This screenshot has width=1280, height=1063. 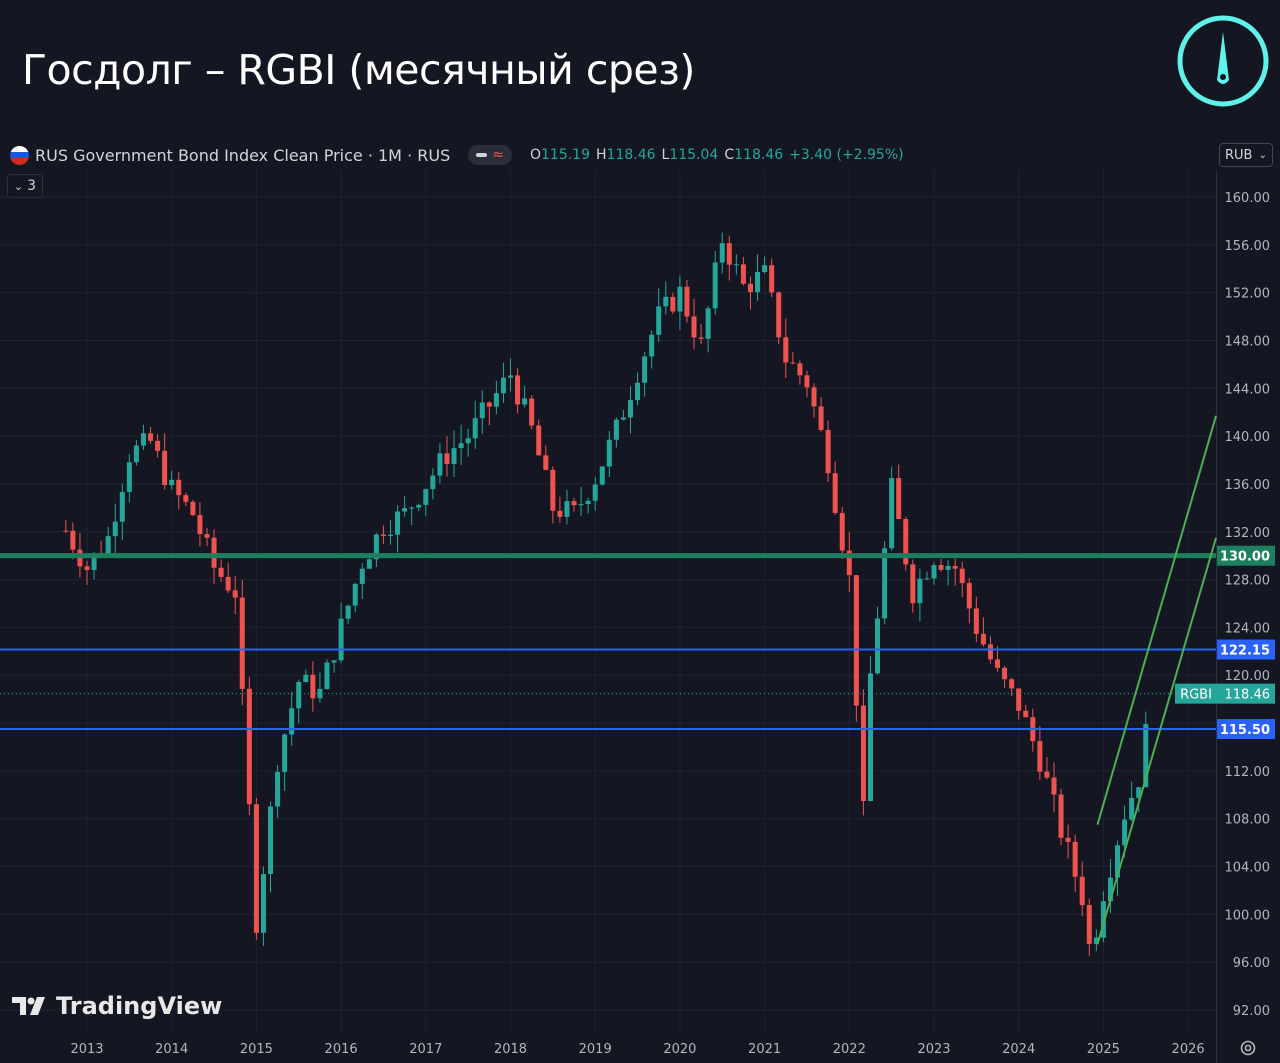 What do you see at coordinates (1251, 963) in the screenshot?
I see `y-tick-label: 96.00` at bounding box center [1251, 963].